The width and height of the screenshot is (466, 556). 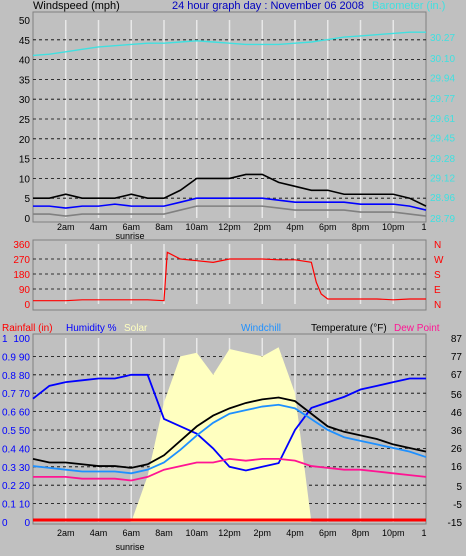 What do you see at coordinates (25, 413) in the screenshot?
I see `humidity-y-tick: 60` at bounding box center [25, 413].